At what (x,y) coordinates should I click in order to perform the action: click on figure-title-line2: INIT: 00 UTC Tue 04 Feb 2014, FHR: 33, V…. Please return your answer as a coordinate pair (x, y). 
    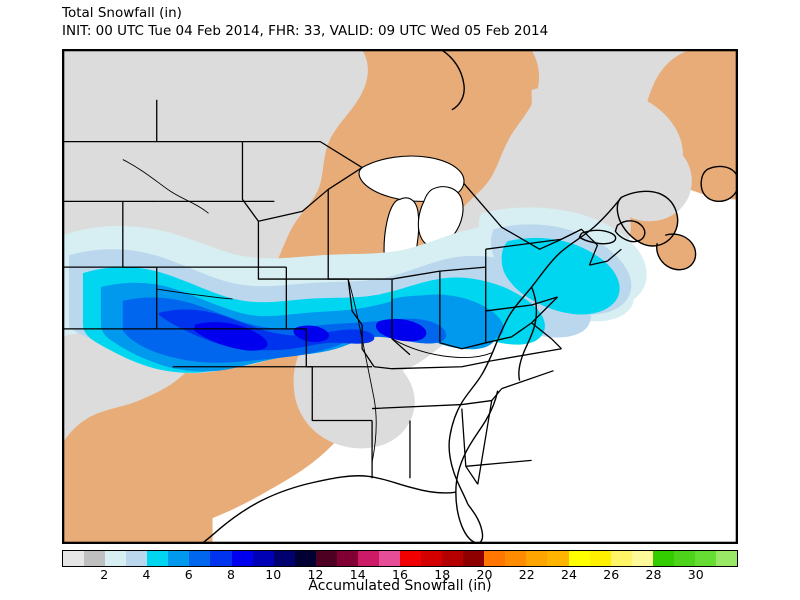
    Looking at the image, I should click on (305, 31).